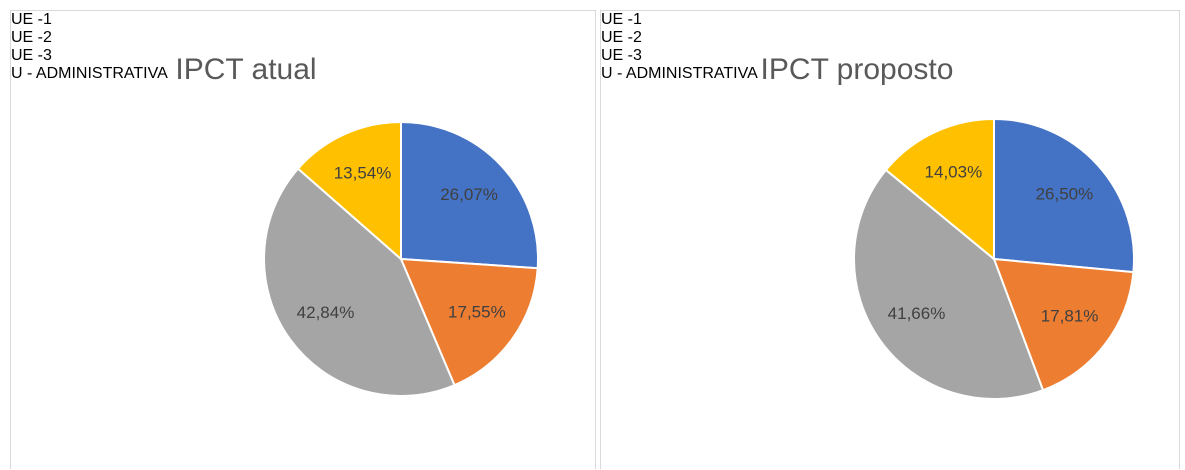 Image resolution: width=1185 pixels, height=470 pixels. Describe the element at coordinates (917, 313) in the screenshot. I see `data-label: 41,66%` at that location.